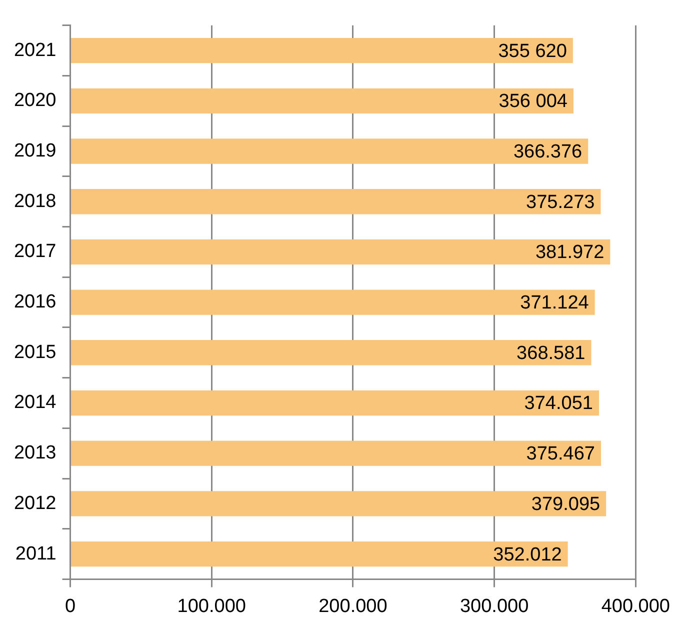  Describe the element at coordinates (35, 251) in the screenshot. I see `y-tick-label: 2017` at that location.